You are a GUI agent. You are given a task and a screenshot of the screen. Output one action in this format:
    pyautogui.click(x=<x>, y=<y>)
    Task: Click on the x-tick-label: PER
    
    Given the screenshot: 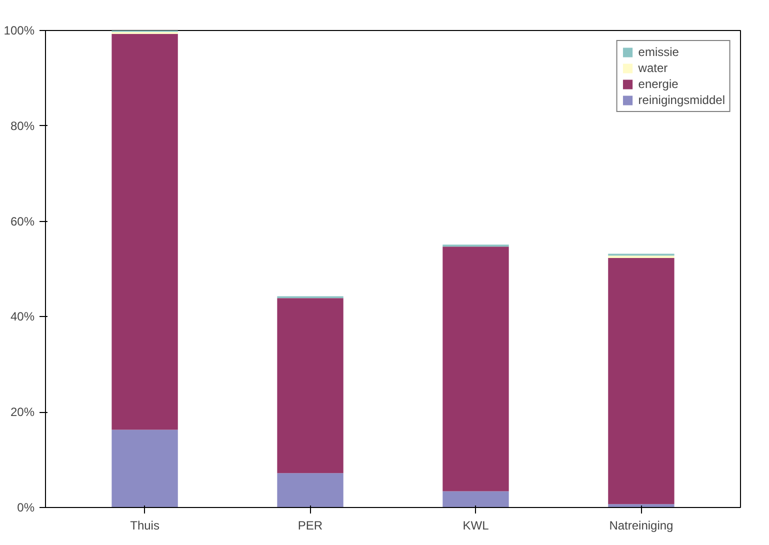 What is the action you would take?
    pyautogui.click(x=310, y=525)
    